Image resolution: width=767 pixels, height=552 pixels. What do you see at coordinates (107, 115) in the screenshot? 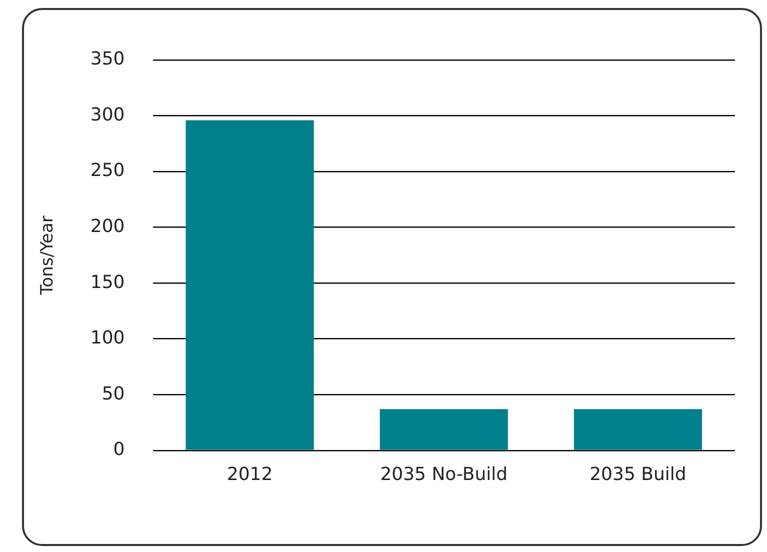
I see `y-tick-label: 300` at bounding box center [107, 115].